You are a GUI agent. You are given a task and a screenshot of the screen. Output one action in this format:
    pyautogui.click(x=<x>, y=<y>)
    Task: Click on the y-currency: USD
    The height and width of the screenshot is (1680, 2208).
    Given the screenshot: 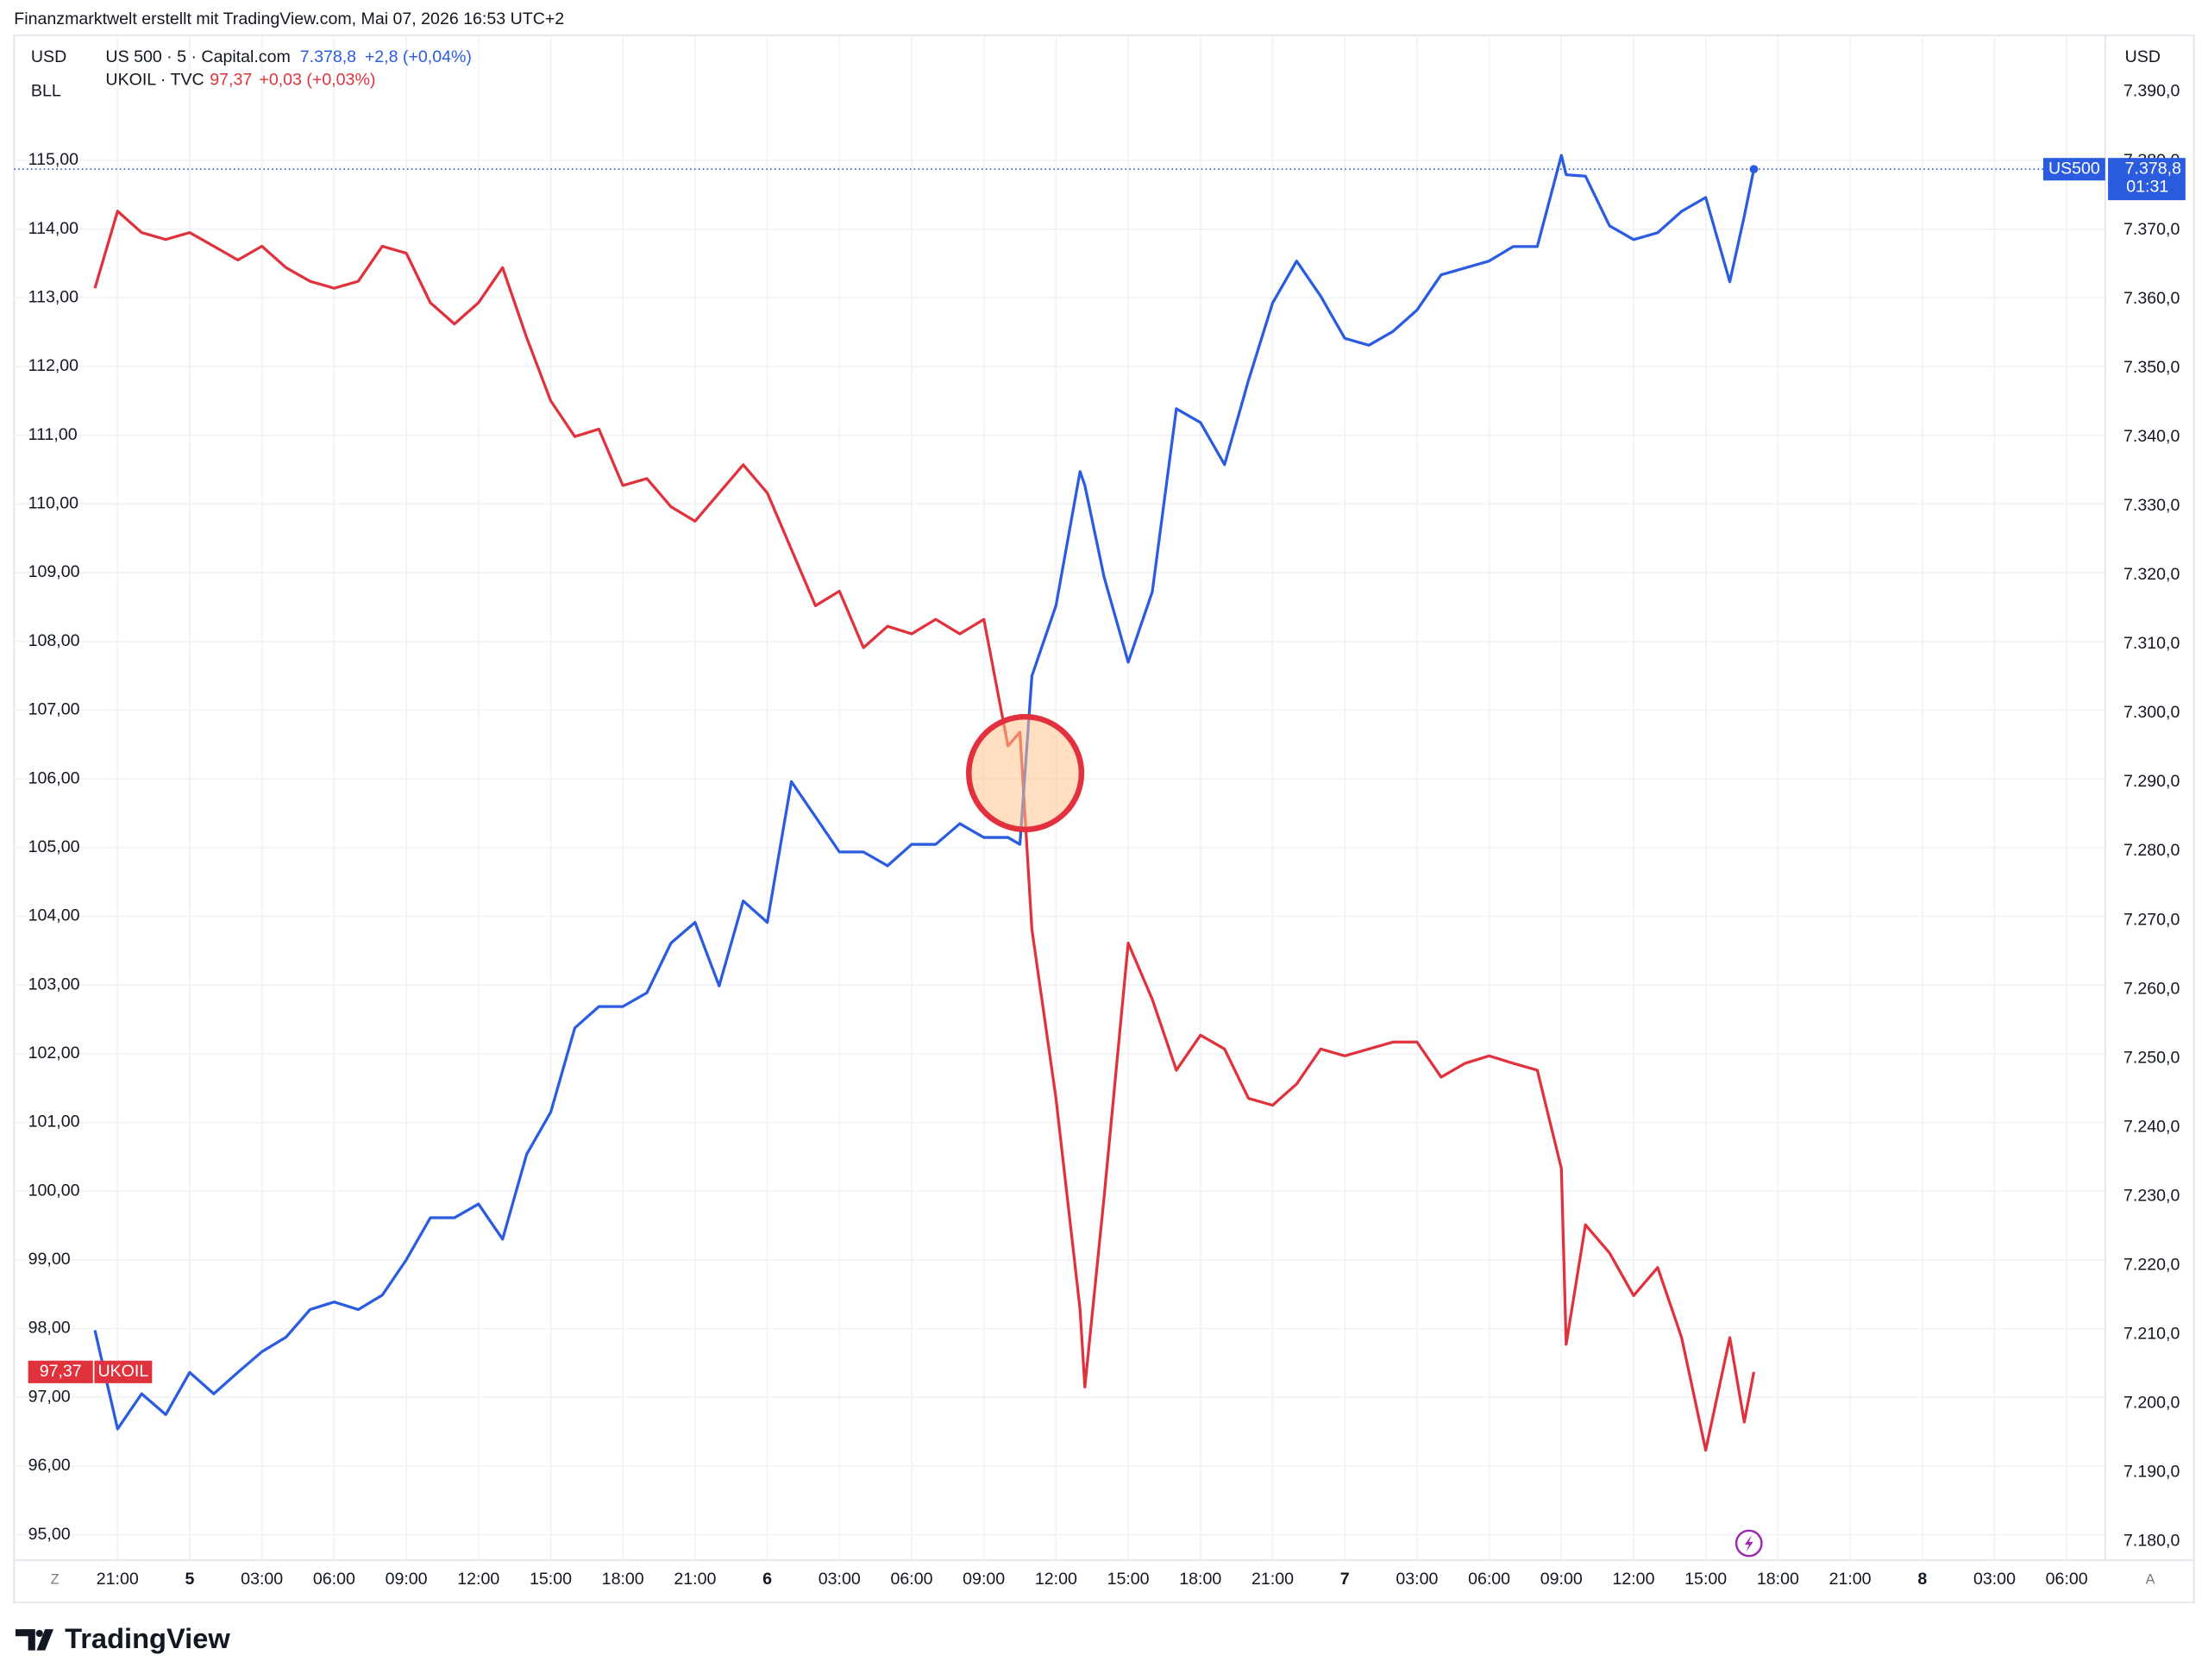 What is the action you would take?
    pyautogui.click(x=48, y=57)
    